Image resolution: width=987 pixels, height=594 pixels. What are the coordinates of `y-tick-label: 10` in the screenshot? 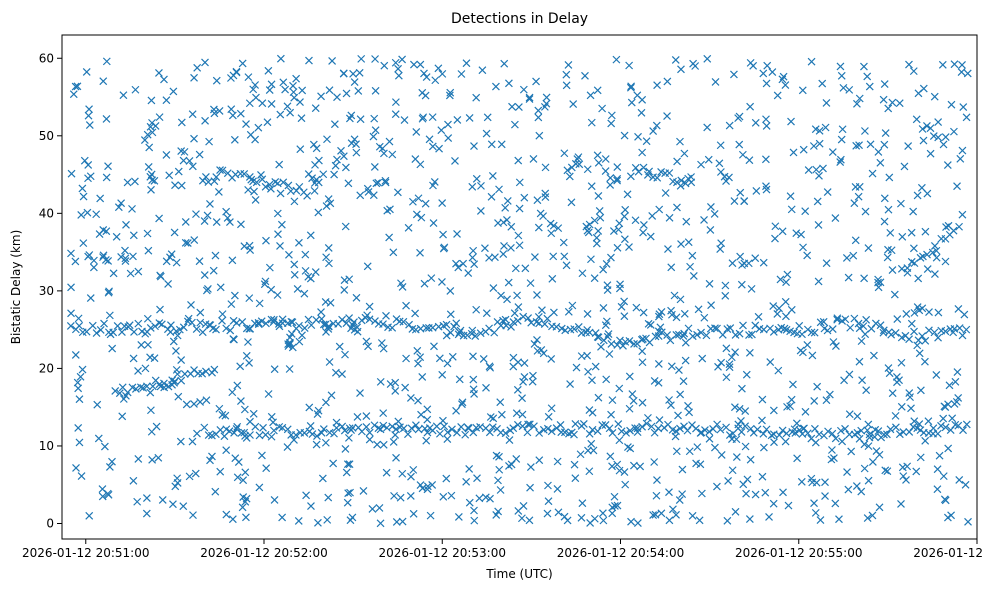 It's located at (46, 446).